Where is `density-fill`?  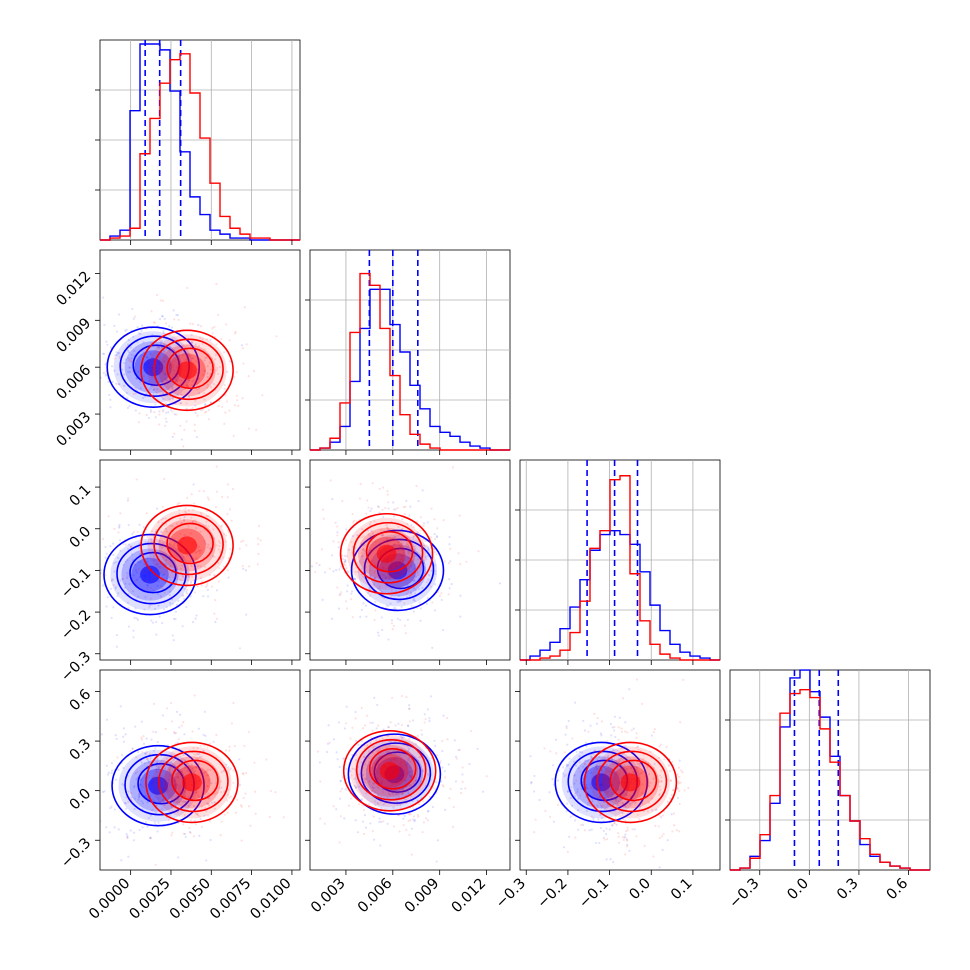 density-fill is located at coordinates (187, 545).